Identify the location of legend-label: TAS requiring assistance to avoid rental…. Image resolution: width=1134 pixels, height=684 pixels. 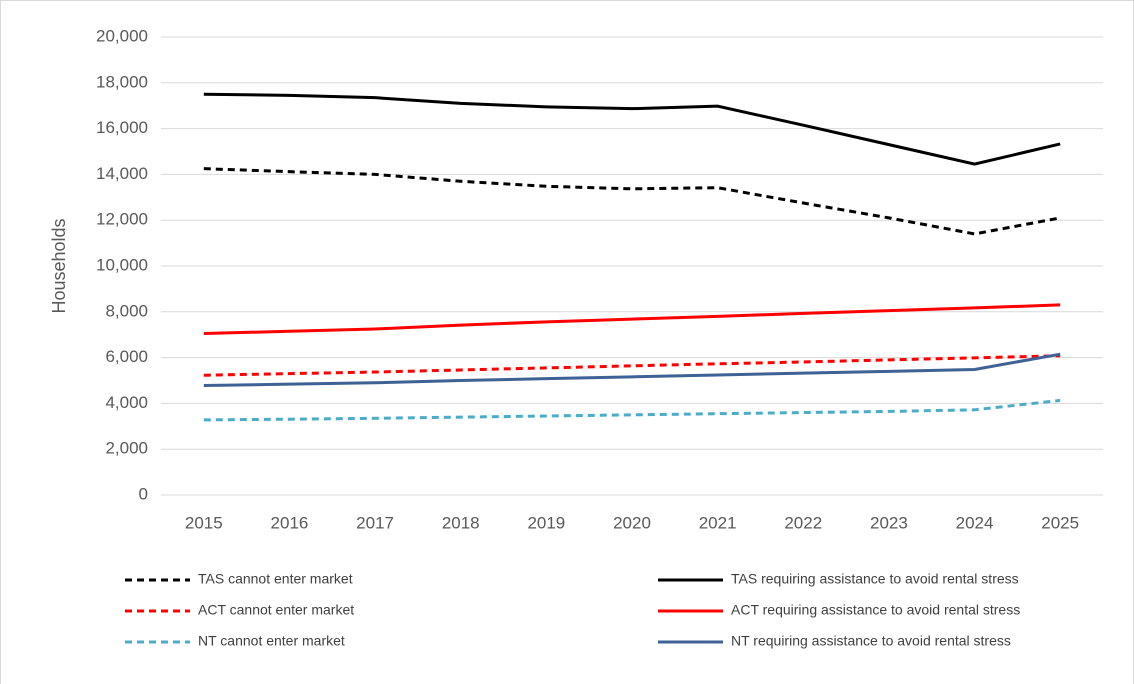
(875, 579).